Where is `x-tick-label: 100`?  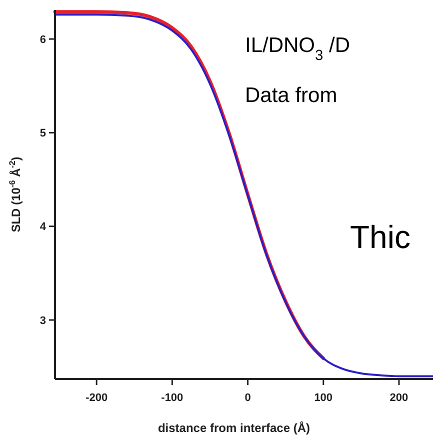 x-tick-label: 100 is located at coordinates (323, 398).